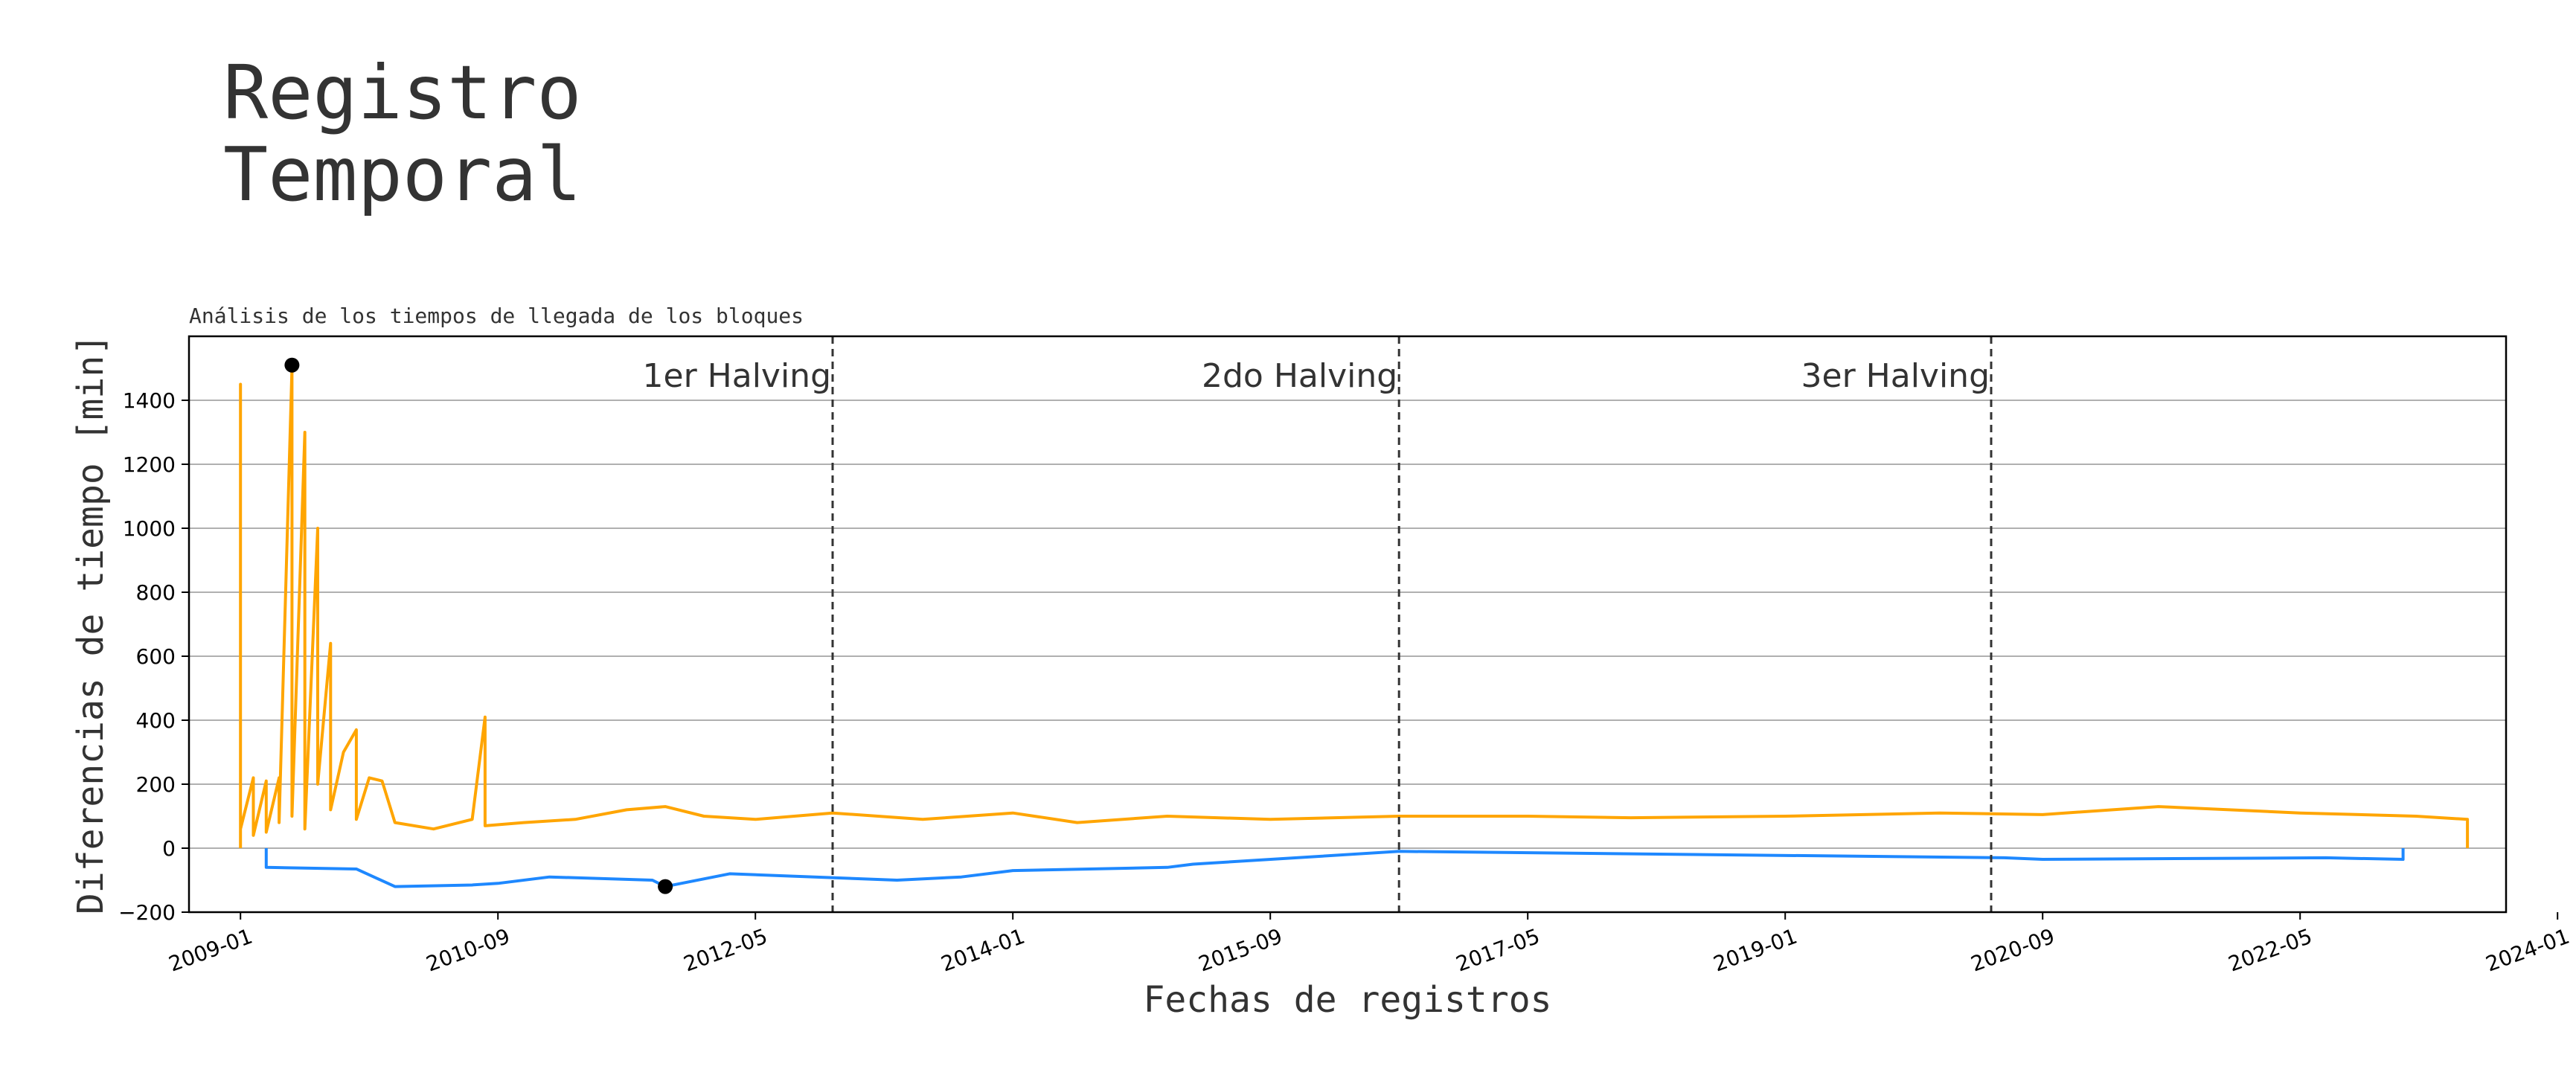 Image resolution: width=2576 pixels, height=1087 pixels. I want to click on page-title-line-2: Temporal, so click(402, 174).